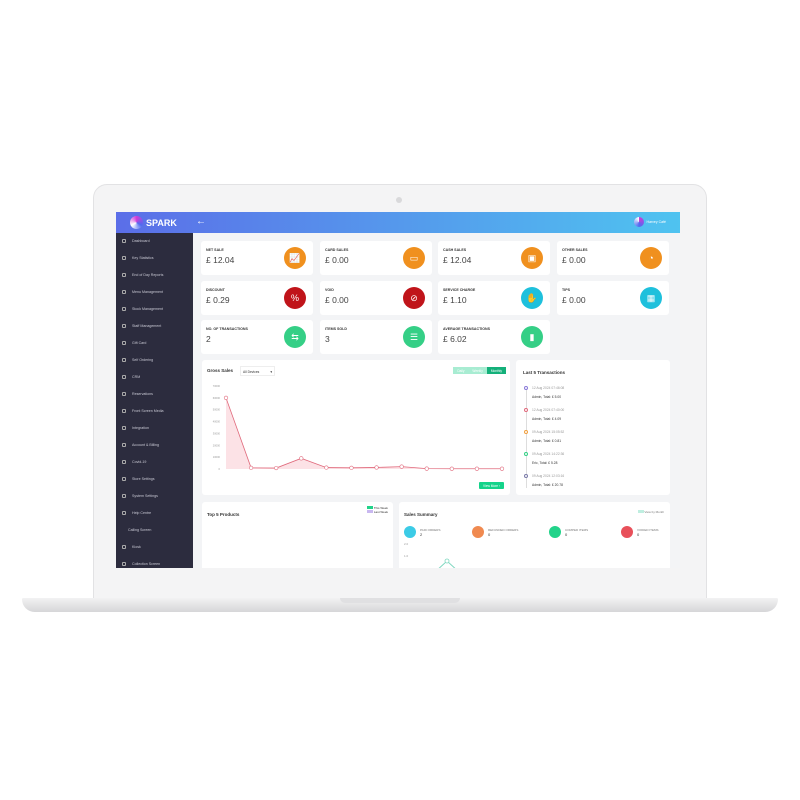 The image size is (800, 800). What do you see at coordinates (215, 290) in the screenshot?
I see `card-label: DISCOUNT` at bounding box center [215, 290].